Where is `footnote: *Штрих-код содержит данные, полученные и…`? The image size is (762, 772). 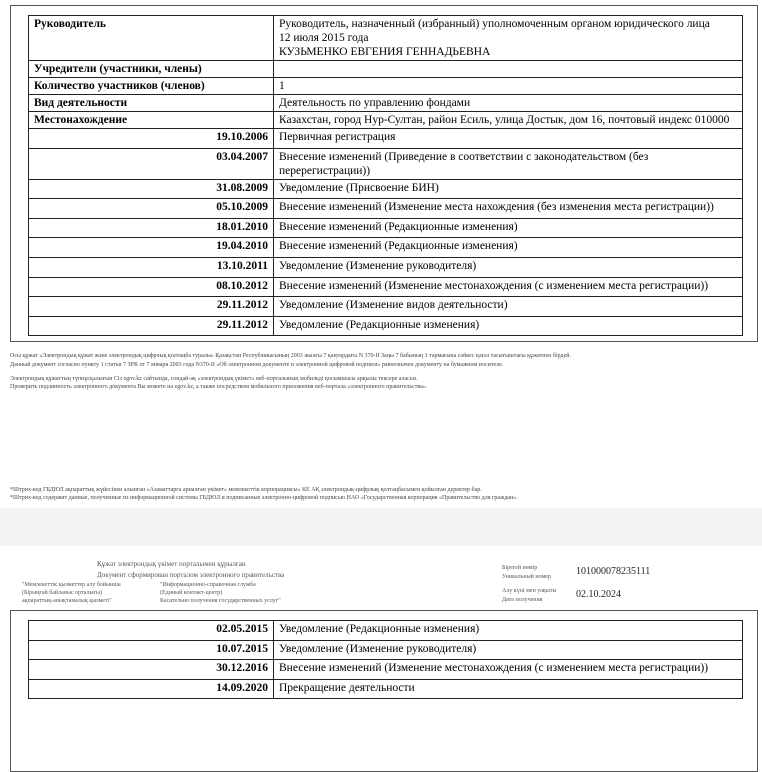
footnote: *Штрих-код содержит данные, полученные и… is located at coordinates (264, 498).